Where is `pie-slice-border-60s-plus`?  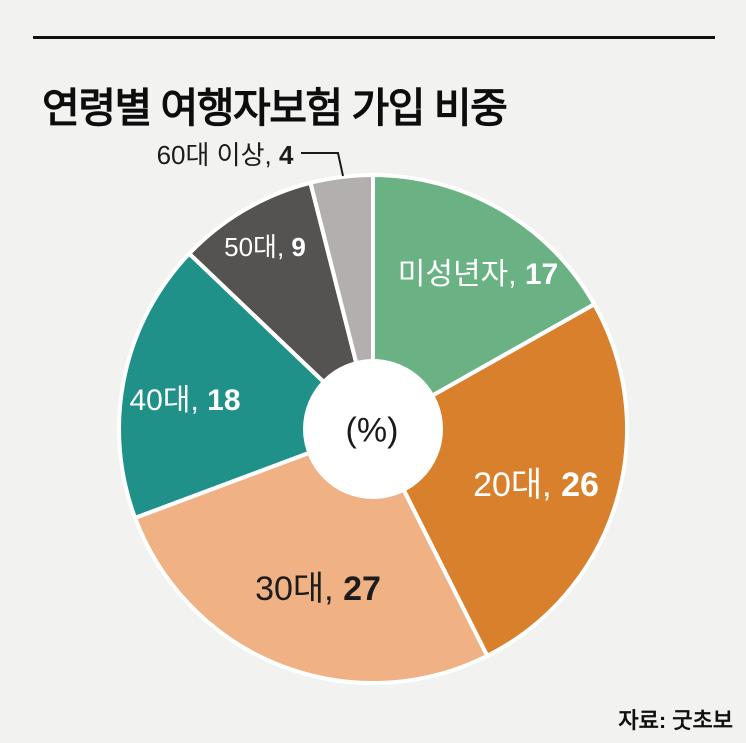 pie-slice-border-60s-plus is located at coordinates (341, 302).